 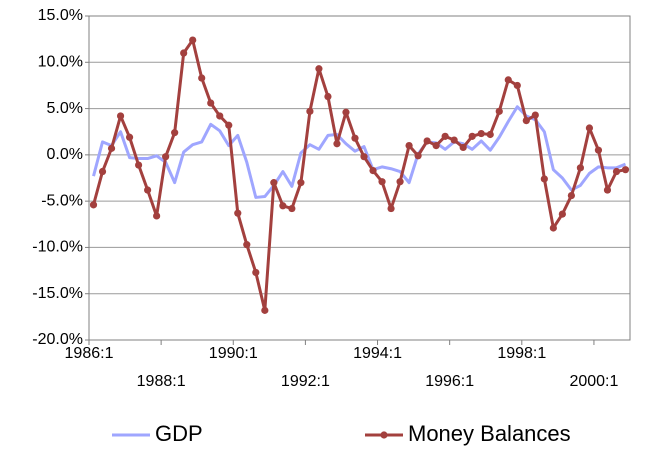 What do you see at coordinates (305, 381) in the screenshot?
I see `x-tick-label: 1992:1` at bounding box center [305, 381].